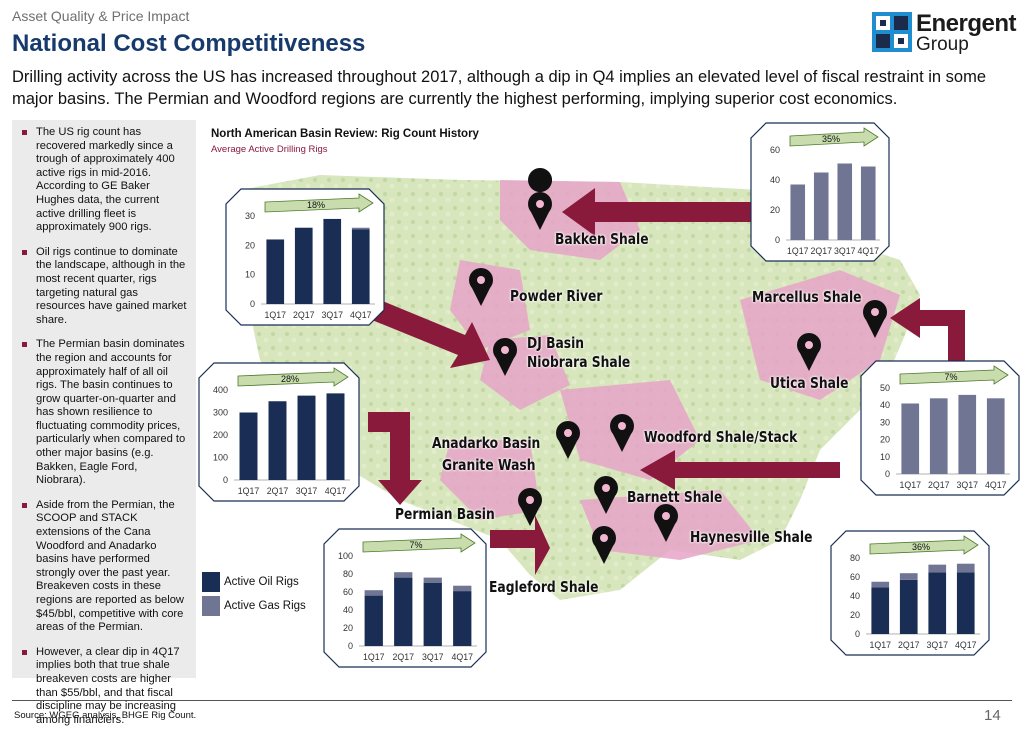  I want to click on label-anadarko: Anadarko Basin, so click(486, 443).